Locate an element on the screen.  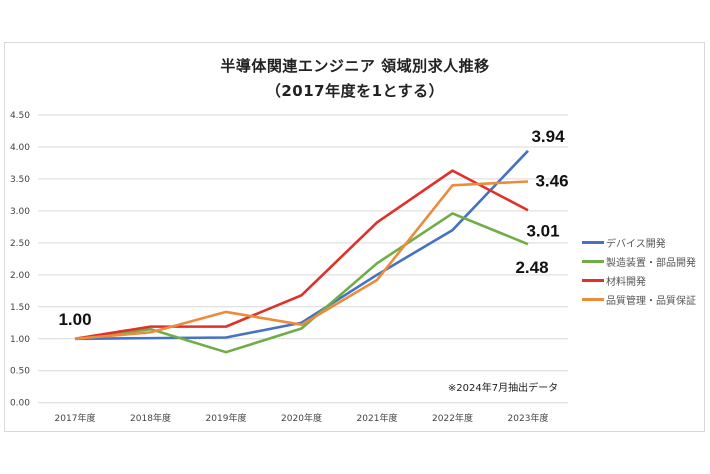
legend-item: 品質管理・品質保証 is located at coordinates (639, 299).